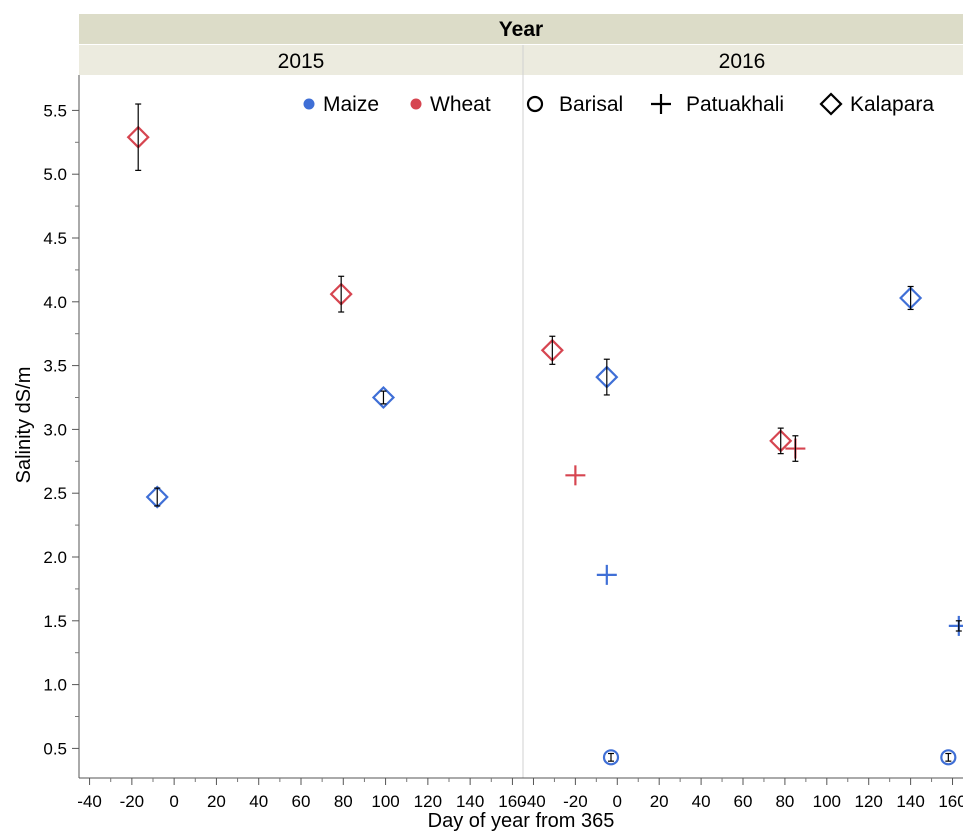 The height and width of the screenshot is (839, 963). I want to click on legend-label: Maize, so click(351, 104).